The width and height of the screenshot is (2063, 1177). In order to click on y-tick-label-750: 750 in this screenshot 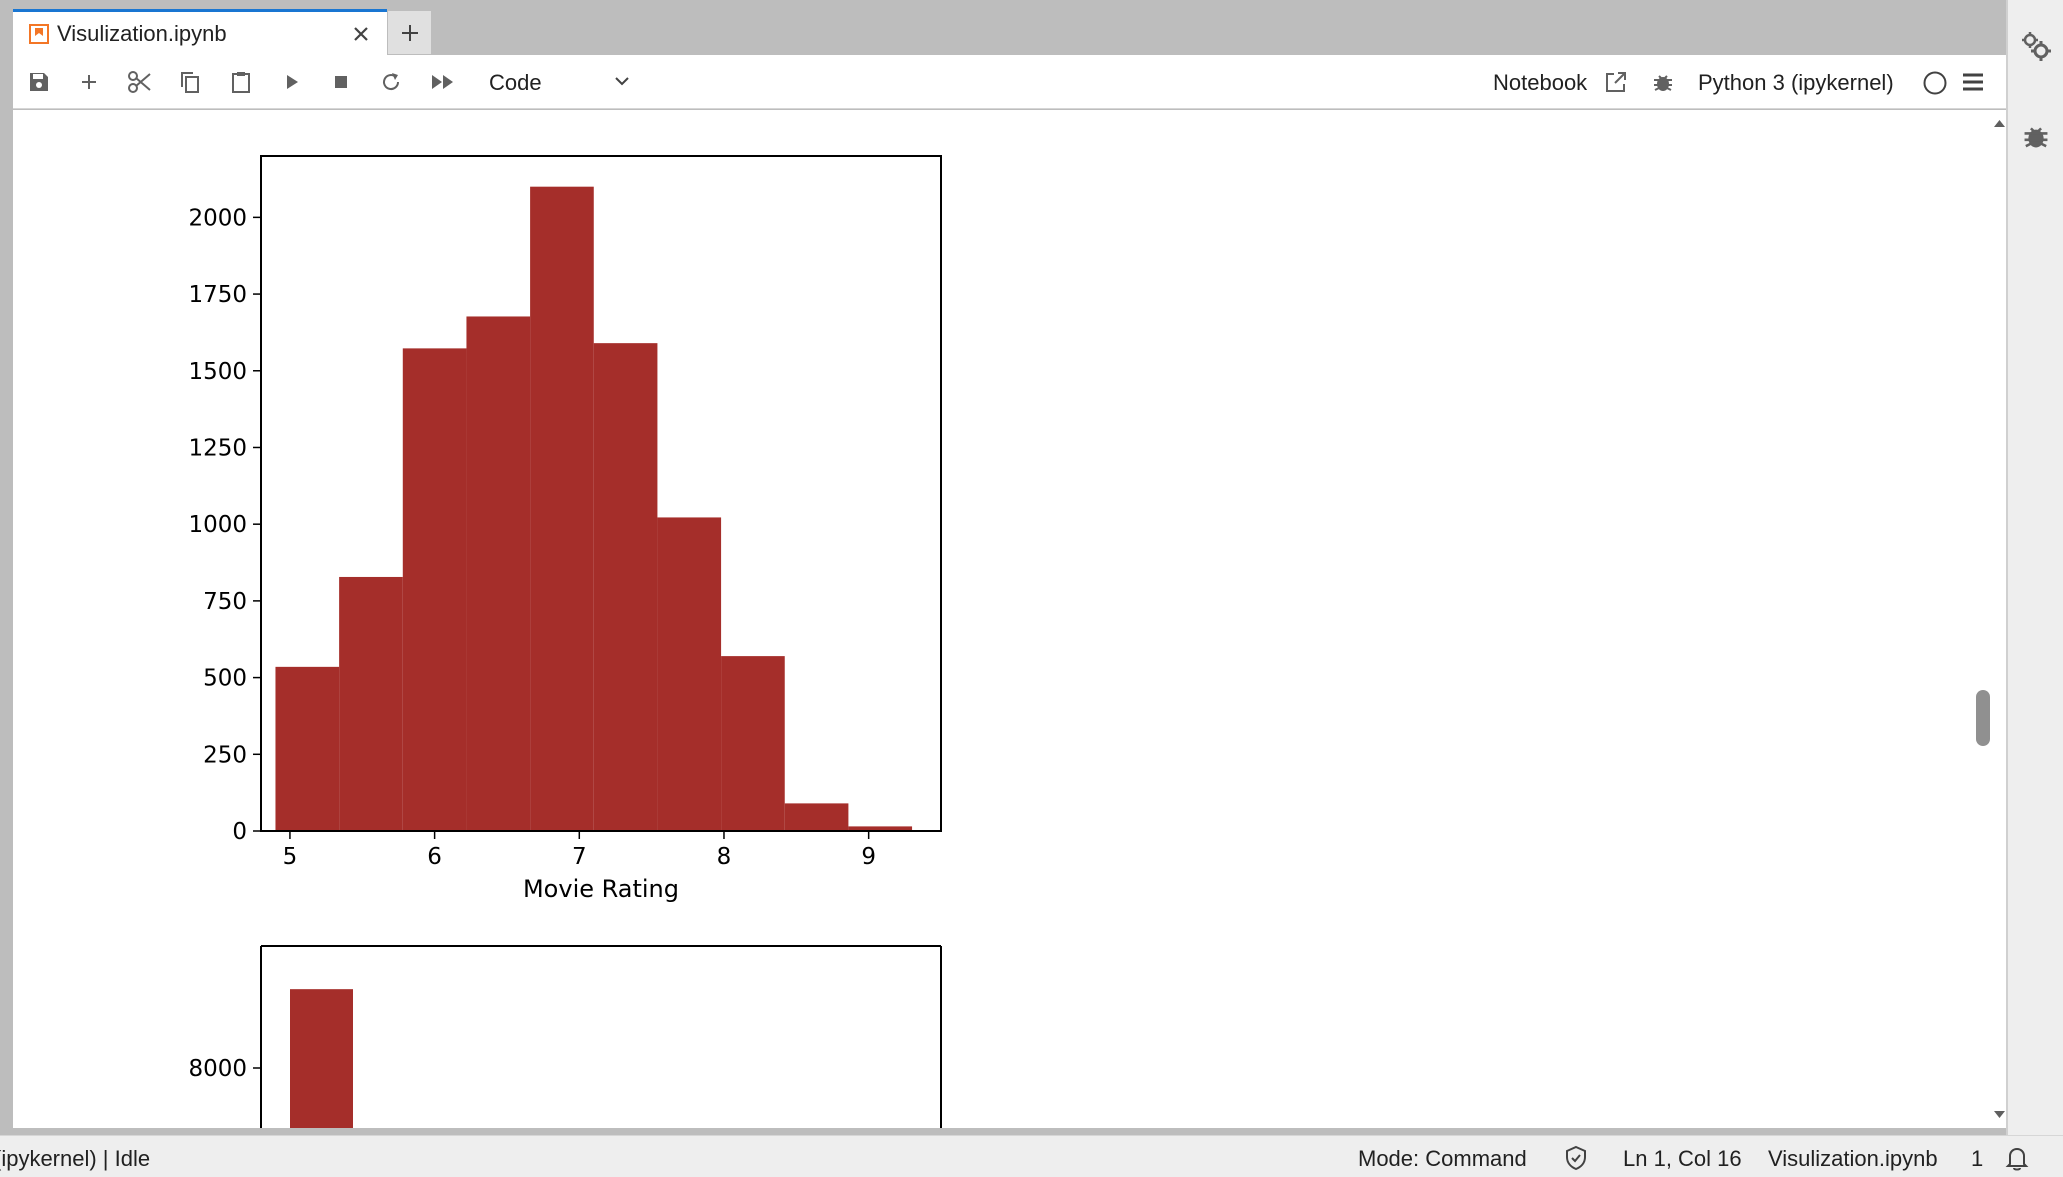, I will do `click(225, 602)`.